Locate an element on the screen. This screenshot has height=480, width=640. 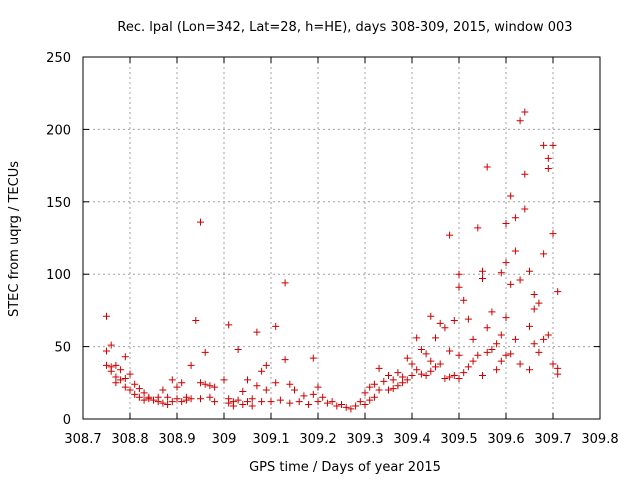
x-tick-label: 309.5 is located at coordinates (458, 439).